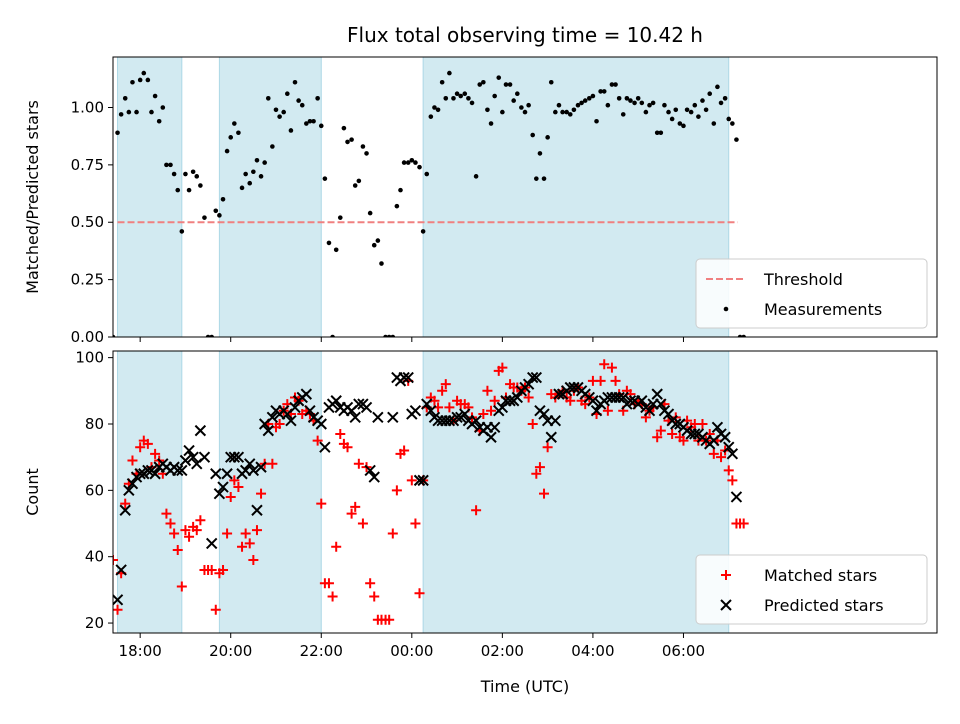 The image size is (960, 724). What do you see at coordinates (525, 35) in the screenshot?
I see `chart-title: Flux total observing time = 10.42 h` at bounding box center [525, 35].